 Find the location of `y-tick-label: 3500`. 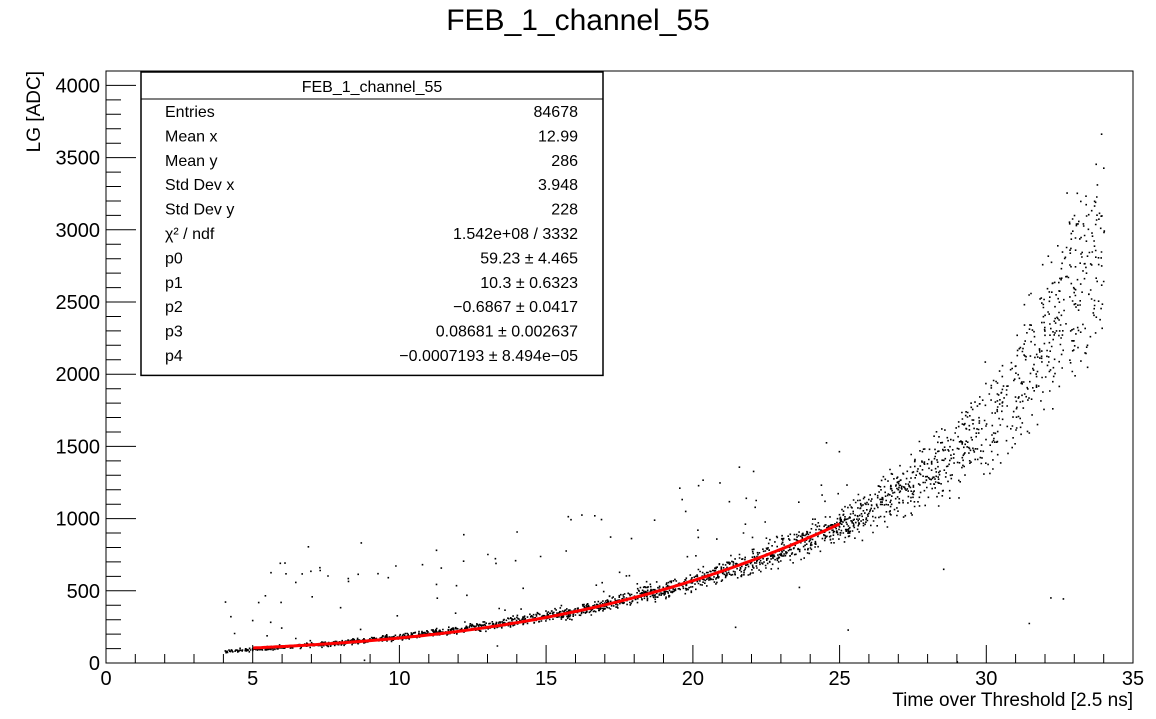

y-tick-label: 3500 is located at coordinates (78, 159).